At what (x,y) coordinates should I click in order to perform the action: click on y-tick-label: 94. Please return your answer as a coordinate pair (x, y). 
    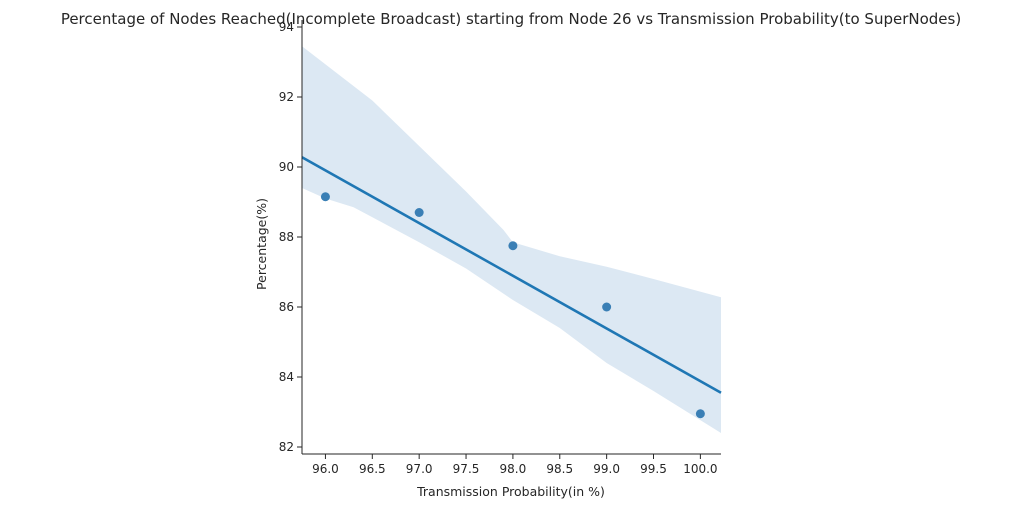
    Looking at the image, I should click on (286, 27).